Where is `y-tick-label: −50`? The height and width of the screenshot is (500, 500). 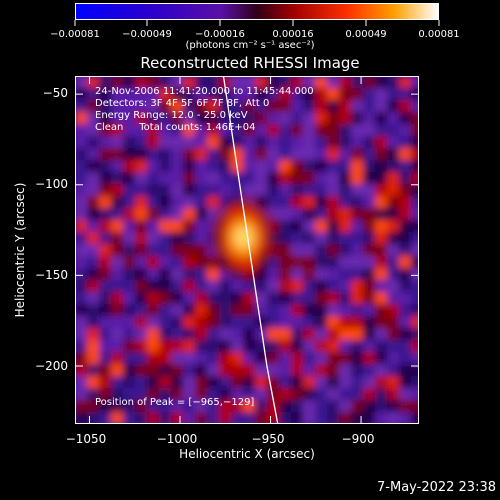 y-tick-label: −50 is located at coordinates (55, 93).